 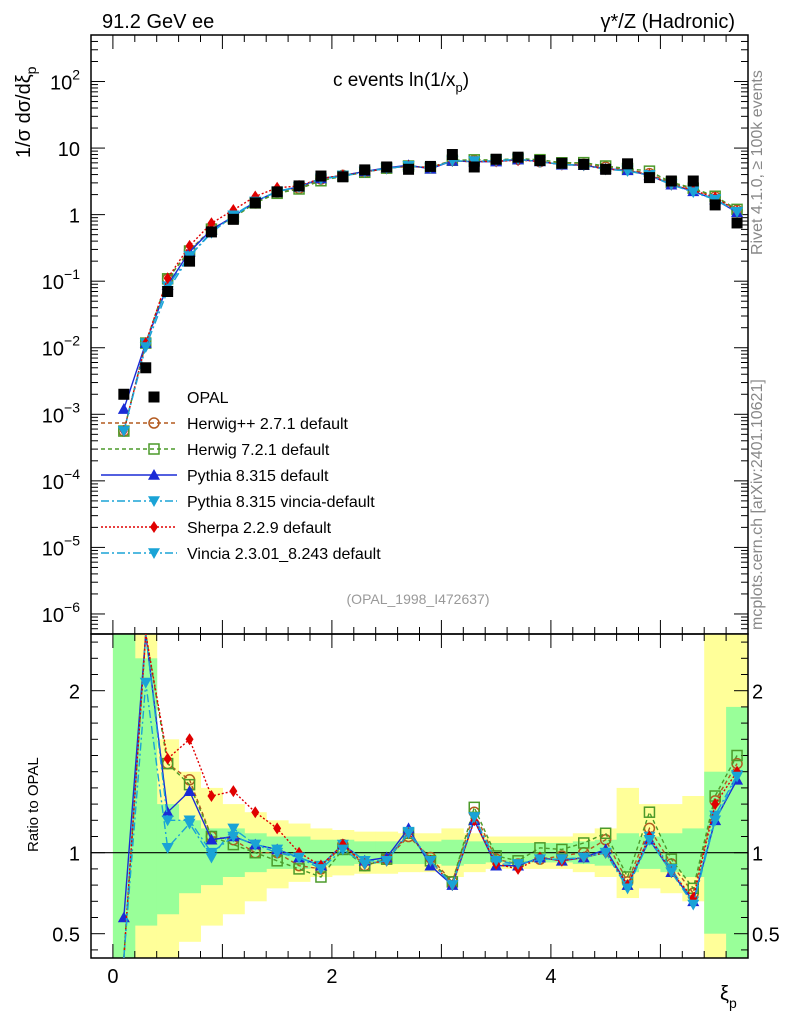 What do you see at coordinates (459, 87) in the screenshot?
I see `plot-title-sub: p` at bounding box center [459, 87].